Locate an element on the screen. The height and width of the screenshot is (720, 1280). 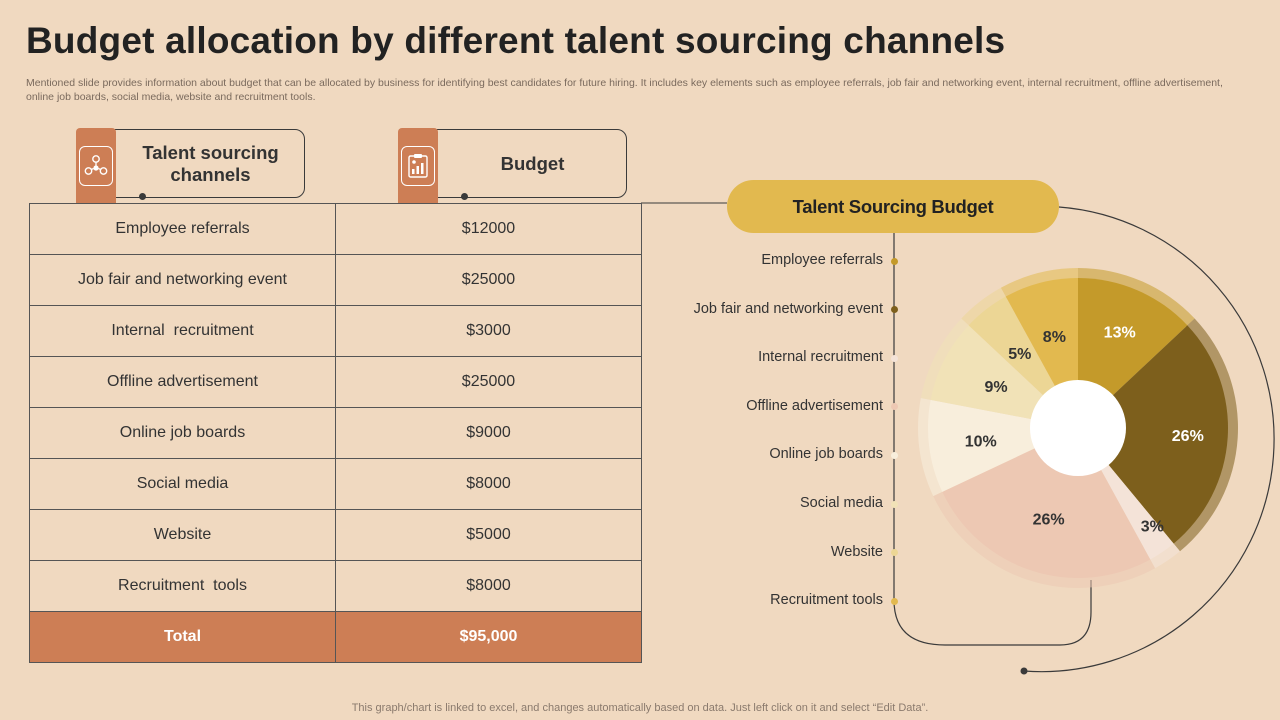
legend-item: Online job boards is located at coordinates (826, 454).